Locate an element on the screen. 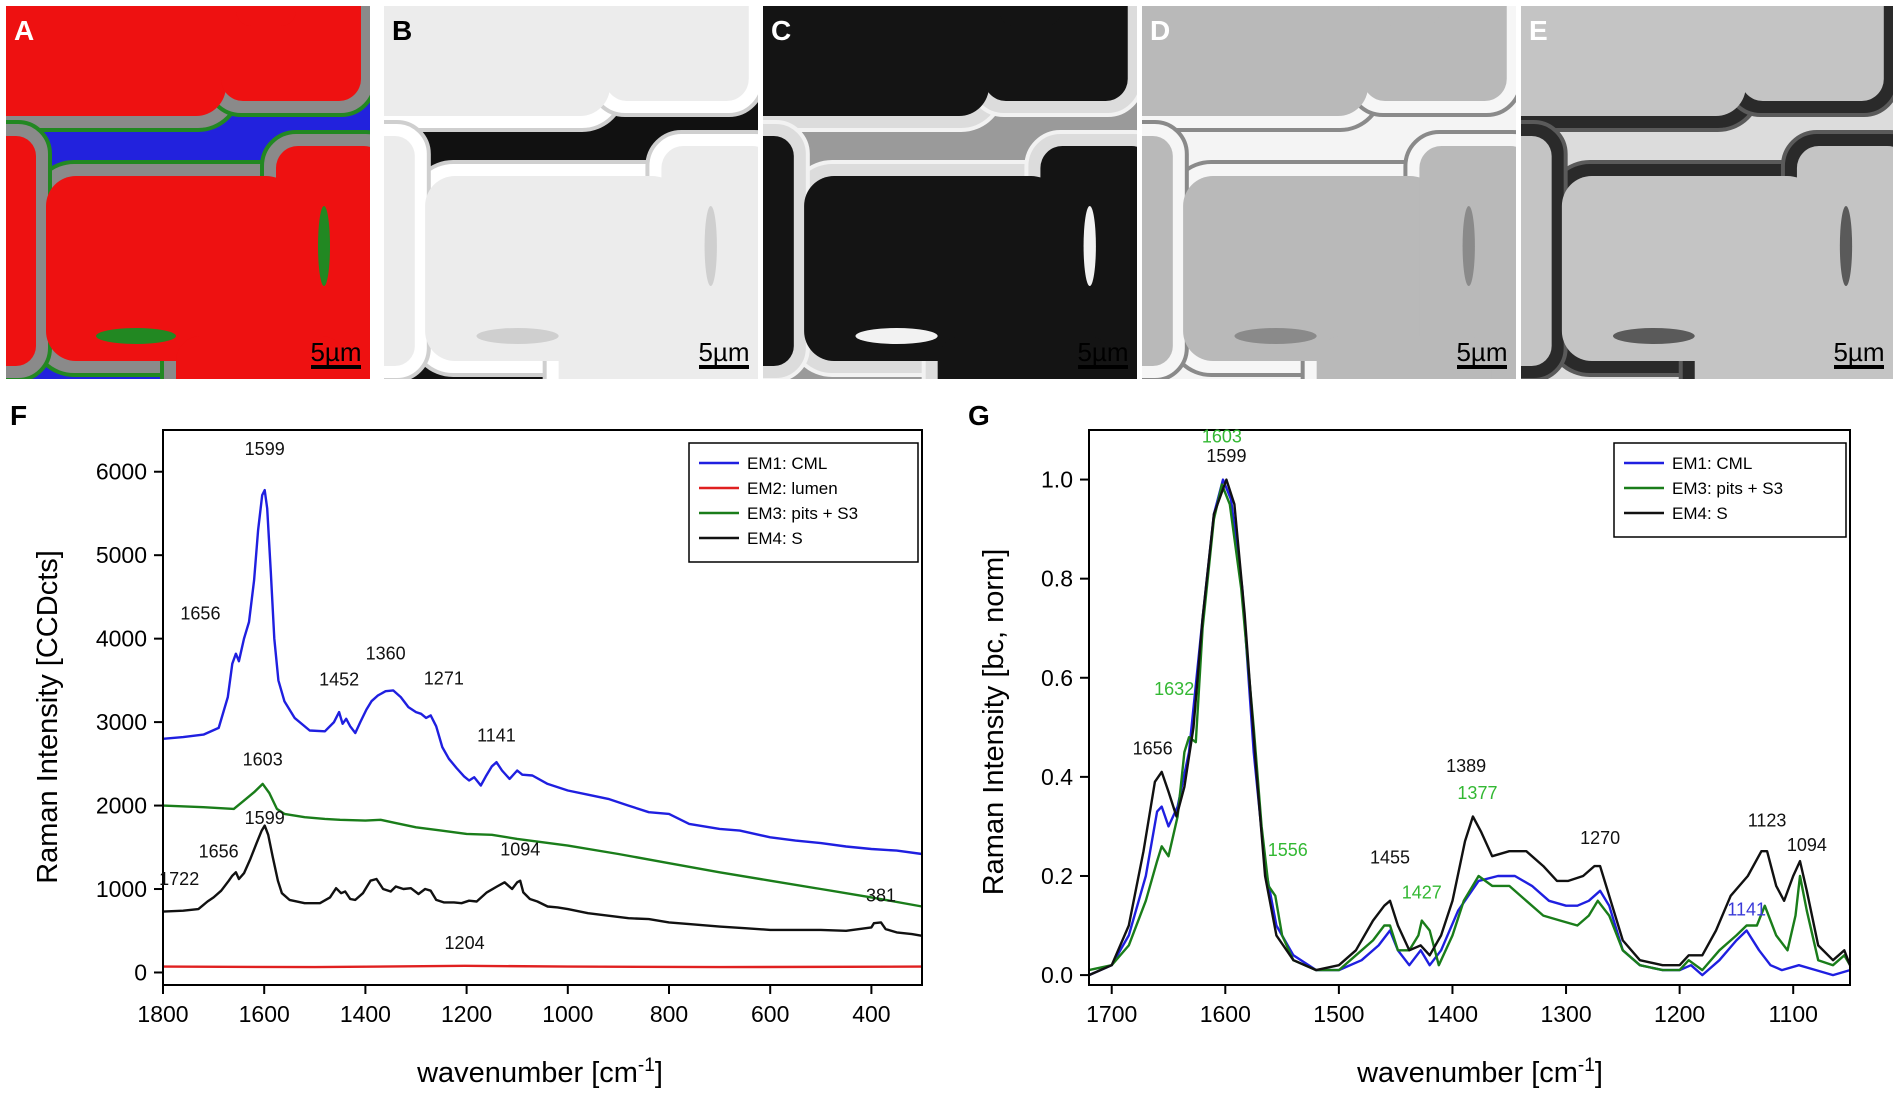 The image size is (1900, 1101). y-tick-label: 0.2 is located at coordinates (1057, 876).